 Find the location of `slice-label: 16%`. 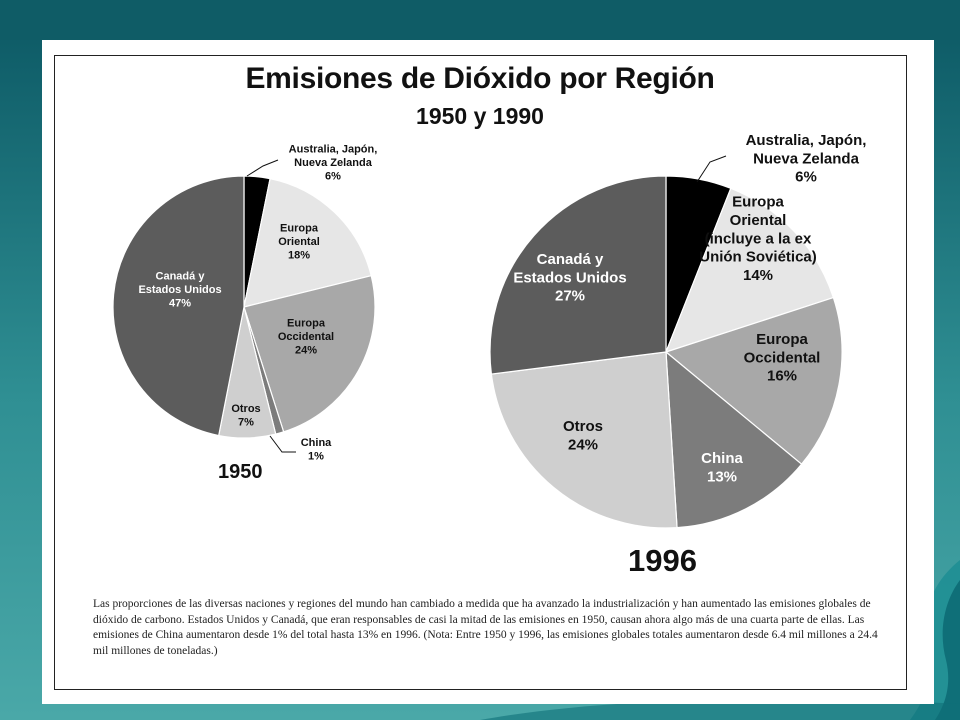

slice-label: 16% is located at coordinates (782, 376).